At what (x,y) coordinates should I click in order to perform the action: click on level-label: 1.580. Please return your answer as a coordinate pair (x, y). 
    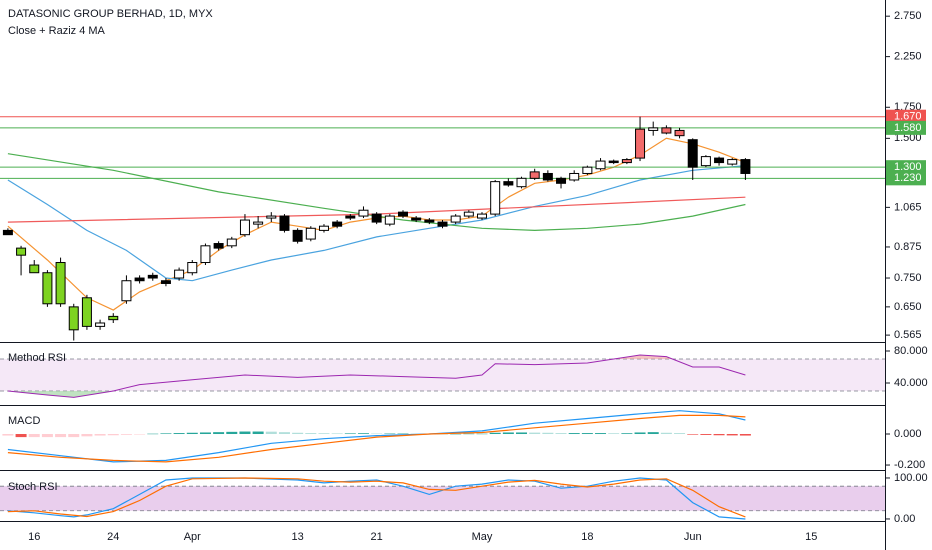
    Looking at the image, I should click on (908, 128).